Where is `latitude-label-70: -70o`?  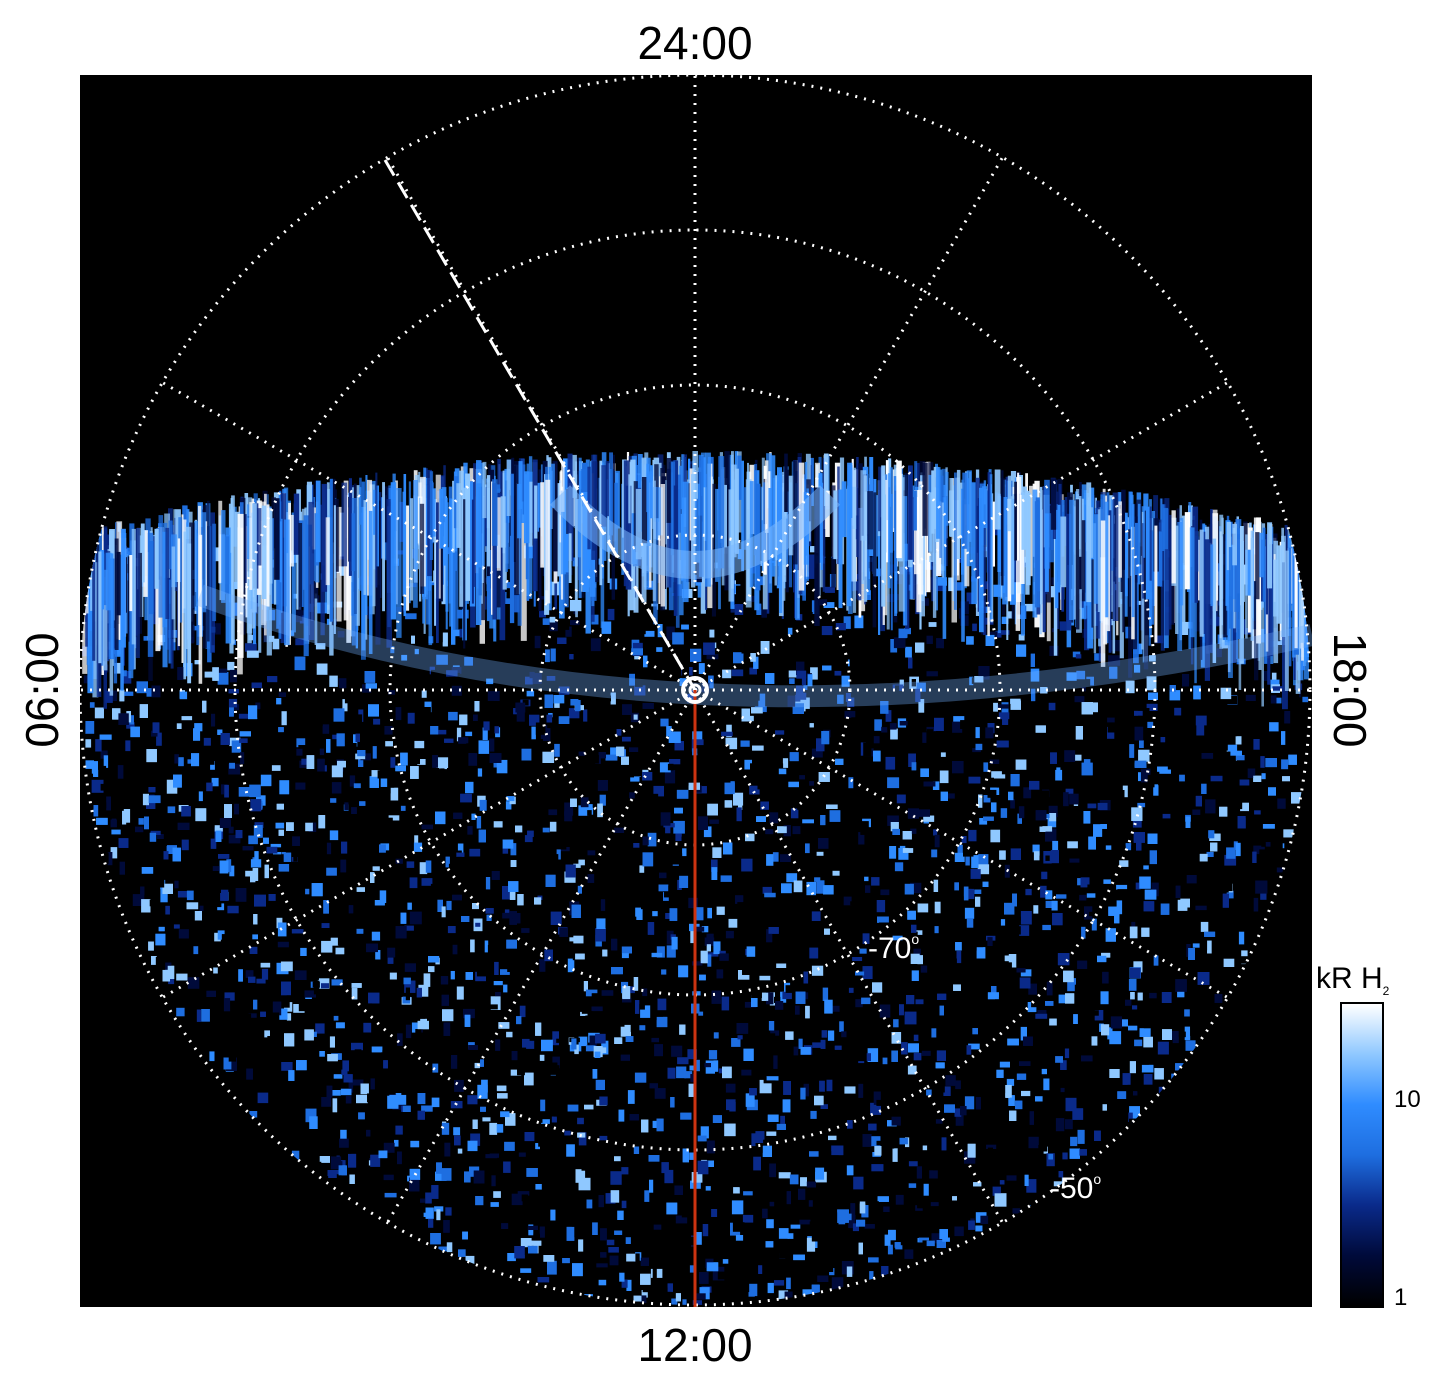
latitude-label-70: -70o is located at coordinates (893, 948).